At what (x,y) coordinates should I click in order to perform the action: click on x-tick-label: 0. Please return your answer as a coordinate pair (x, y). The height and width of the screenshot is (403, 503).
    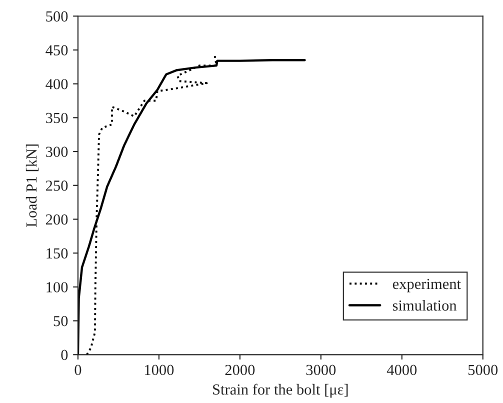
    Looking at the image, I should click on (78, 370).